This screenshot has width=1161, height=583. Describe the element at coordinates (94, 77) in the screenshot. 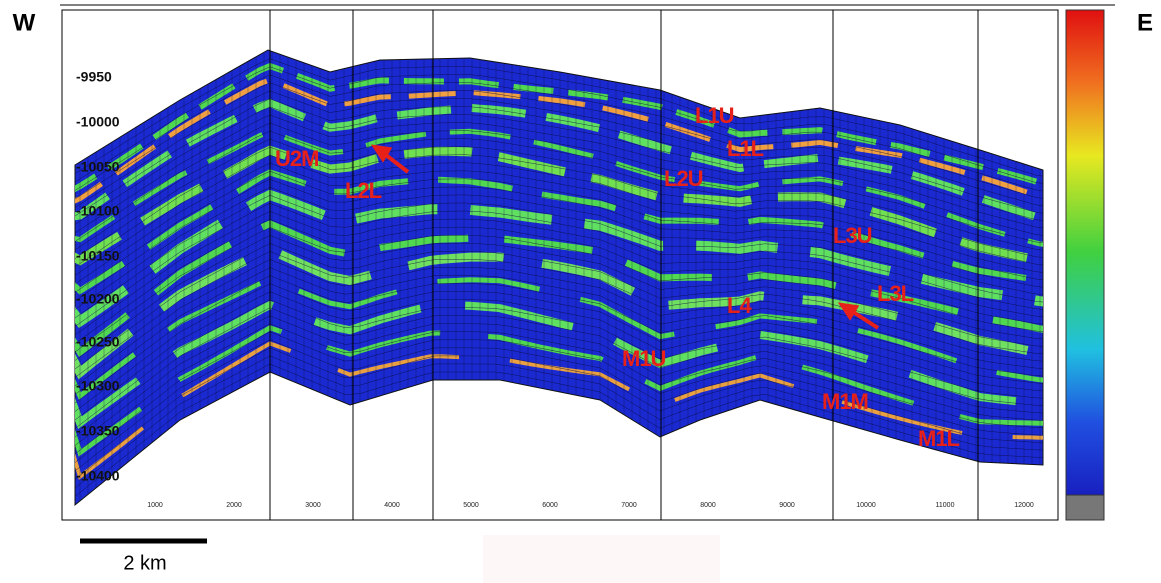

I see `depth-label: -9950` at that location.